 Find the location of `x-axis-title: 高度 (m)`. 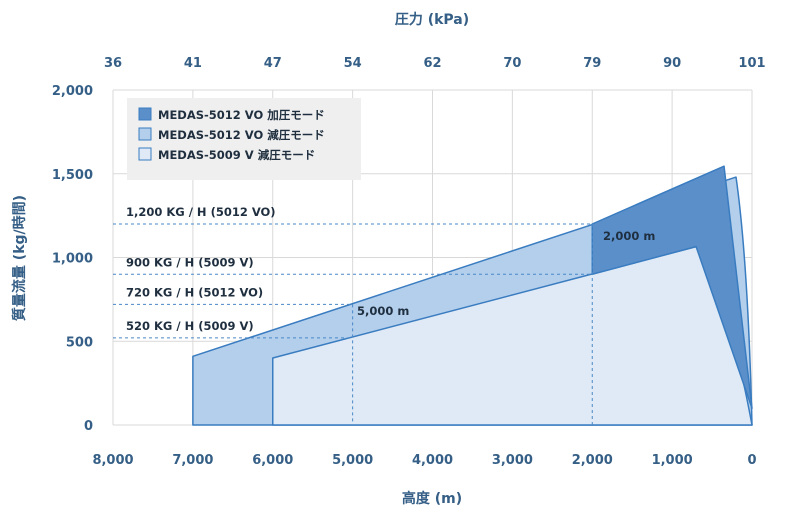

x-axis-title: 高度 (m) is located at coordinates (432, 498).